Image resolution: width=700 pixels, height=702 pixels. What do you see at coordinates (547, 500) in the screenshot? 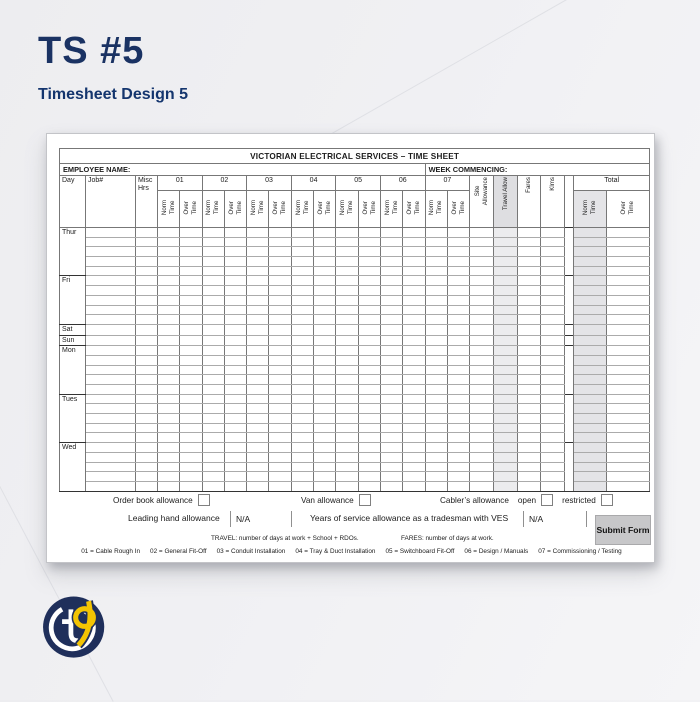
I see `open-checkbox` at bounding box center [547, 500].